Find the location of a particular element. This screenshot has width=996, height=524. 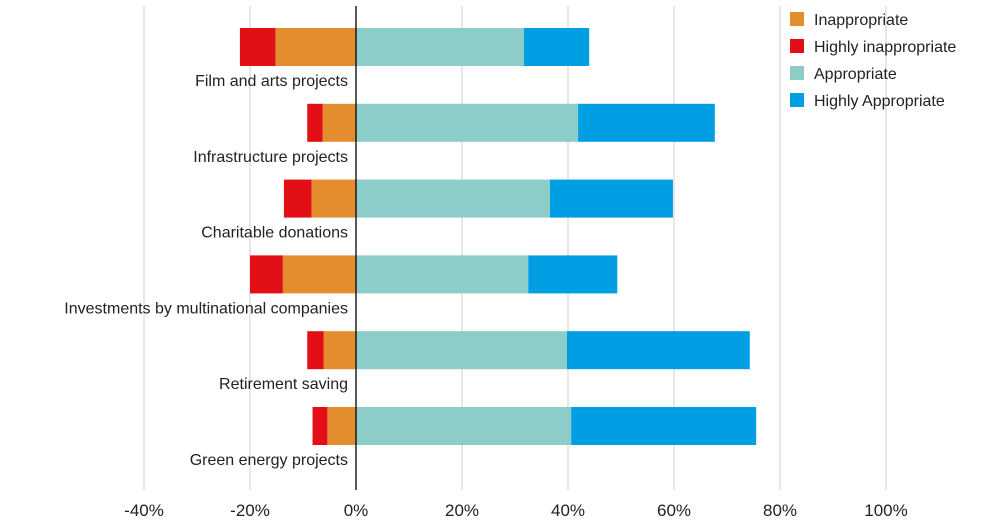

legend-label-highly-inappropriate: Highly inappropriate is located at coordinates (885, 47).